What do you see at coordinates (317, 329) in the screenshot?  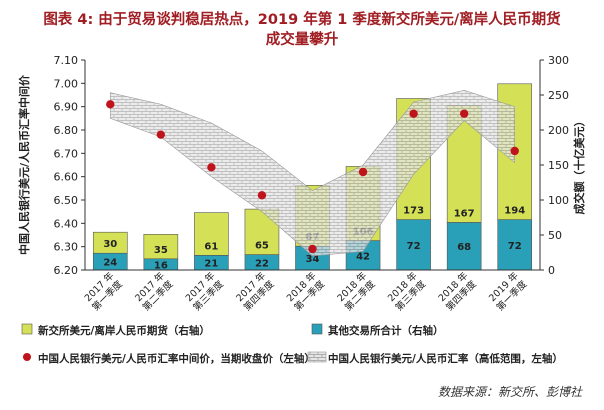 I see `legend-swatch-other` at bounding box center [317, 329].